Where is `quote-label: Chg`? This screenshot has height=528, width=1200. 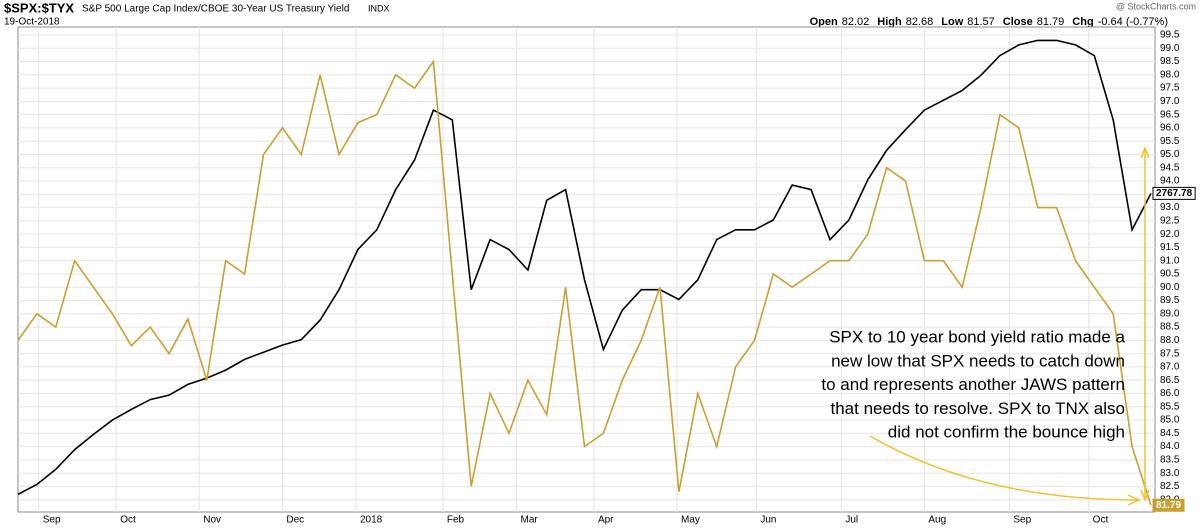
quote-label: Chg is located at coordinates (1082, 22).